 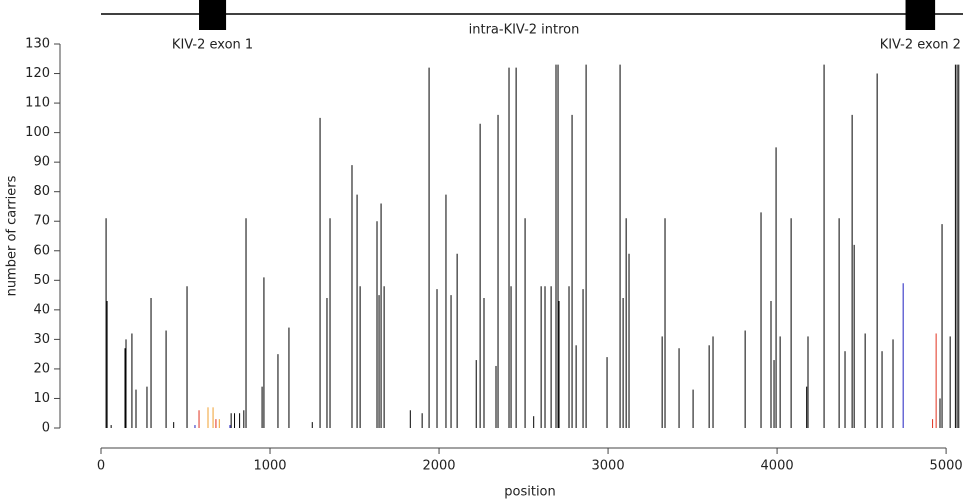 What do you see at coordinates (41, 309) in the screenshot?
I see `y-tick-label: 40` at bounding box center [41, 309].